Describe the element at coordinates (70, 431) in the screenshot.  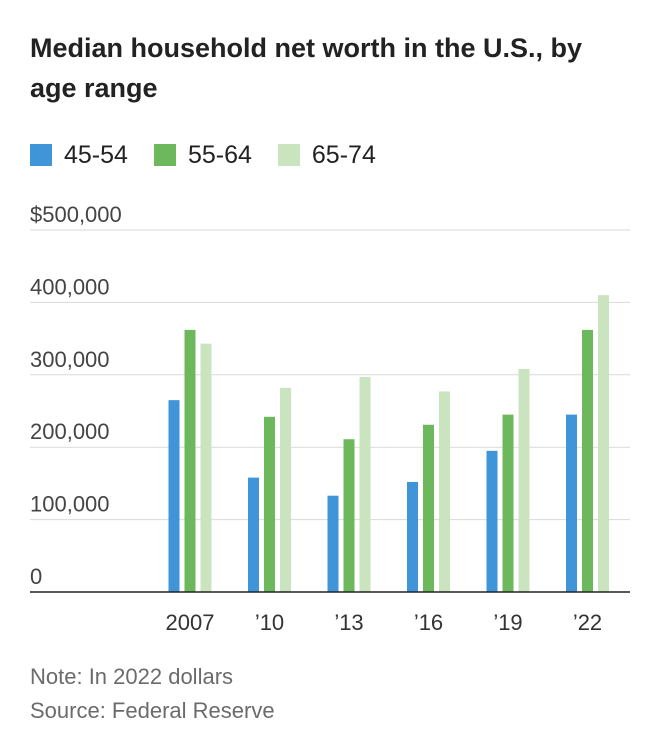
I see `y-tick-label-2: 200,000` at that location.